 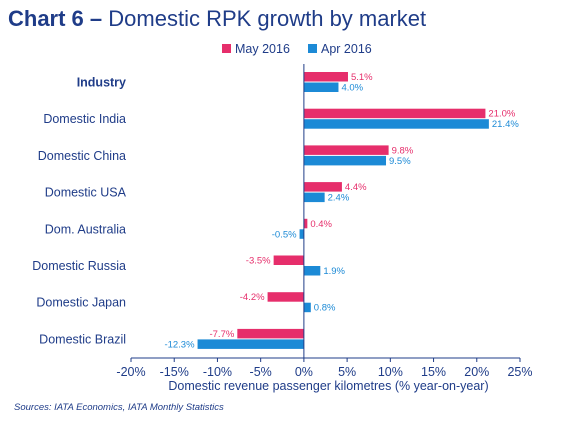 I want to click on legend-swatch-apr, so click(x=312, y=48).